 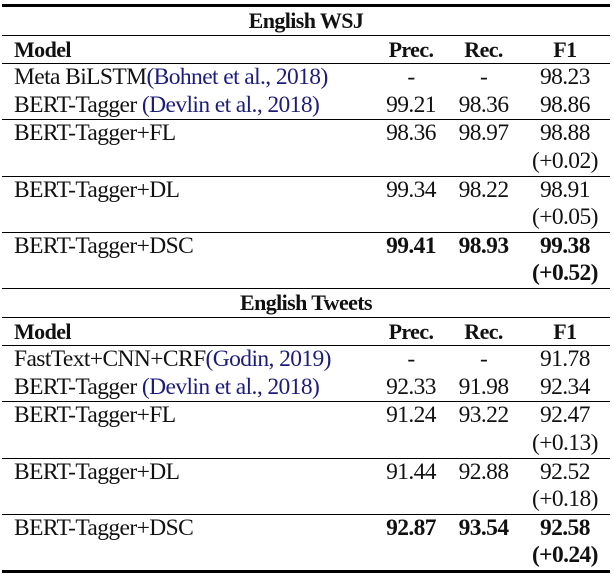 What do you see at coordinates (564, 189) in the screenshot?
I see `f1-cell: 98.91` at bounding box center [564, 189].